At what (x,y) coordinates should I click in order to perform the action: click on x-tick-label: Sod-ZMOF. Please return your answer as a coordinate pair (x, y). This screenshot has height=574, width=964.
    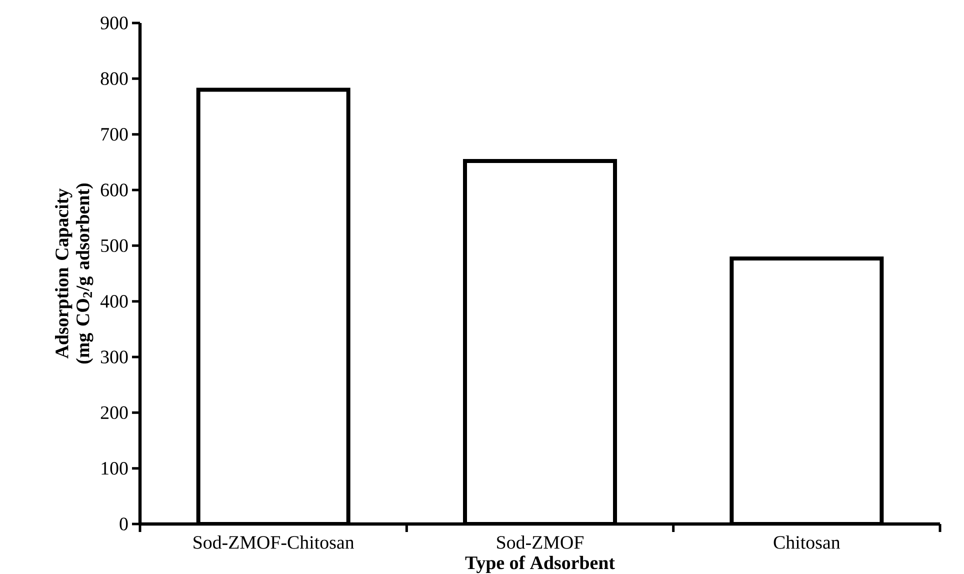
    Looking at the image, I should click on (540, 542).